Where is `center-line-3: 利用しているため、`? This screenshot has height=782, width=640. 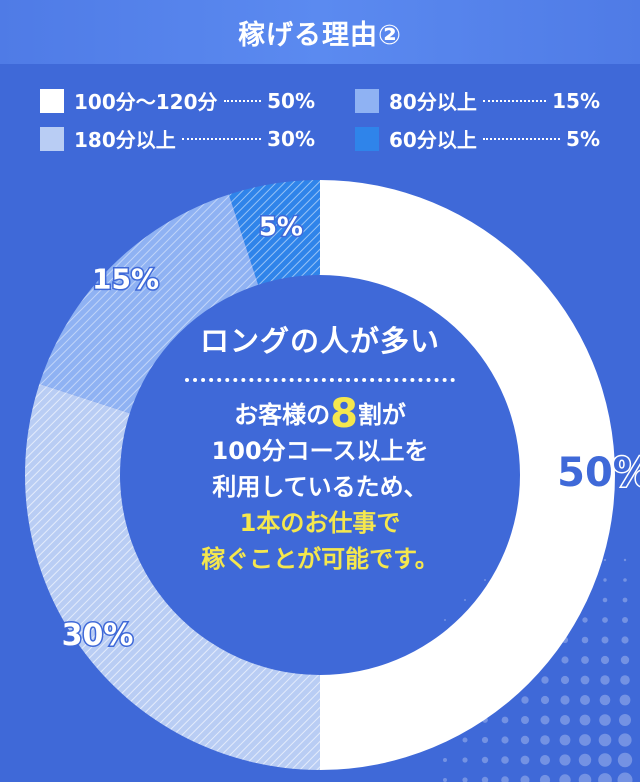 center-line-3: 利用しているため、 is located at coordinates (320, 487).